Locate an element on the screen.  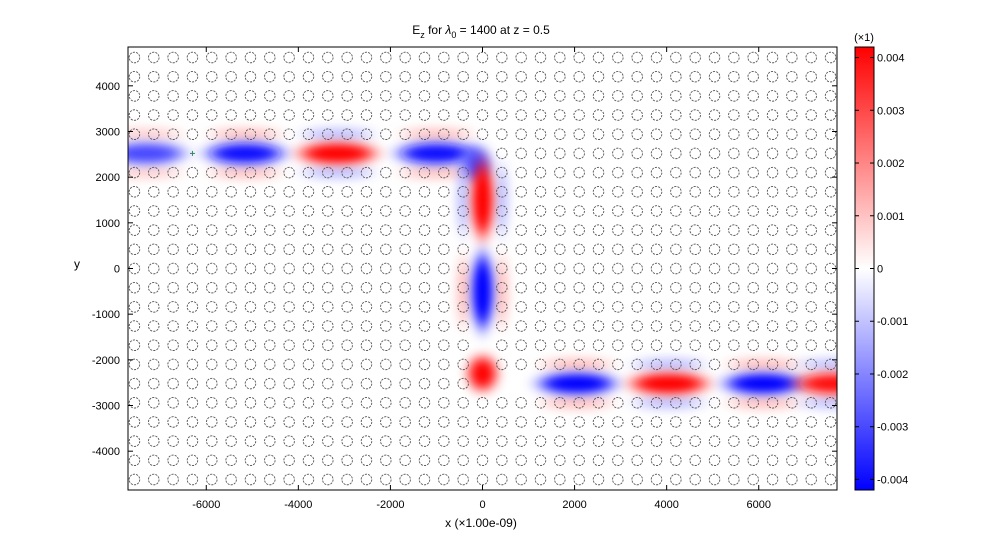
y-tick-label: 0 is located at coordinates (117, 270).